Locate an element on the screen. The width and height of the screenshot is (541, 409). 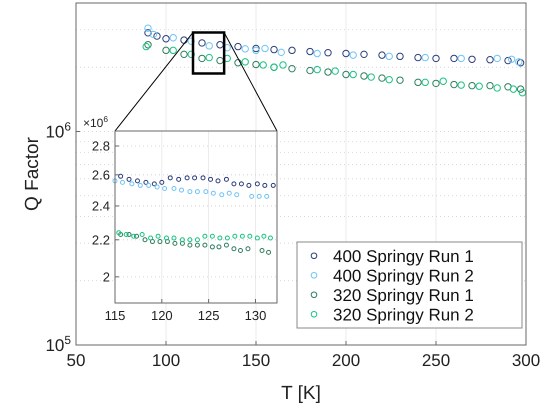
x-tick-label: 200 is located at coordinates (346, 360).